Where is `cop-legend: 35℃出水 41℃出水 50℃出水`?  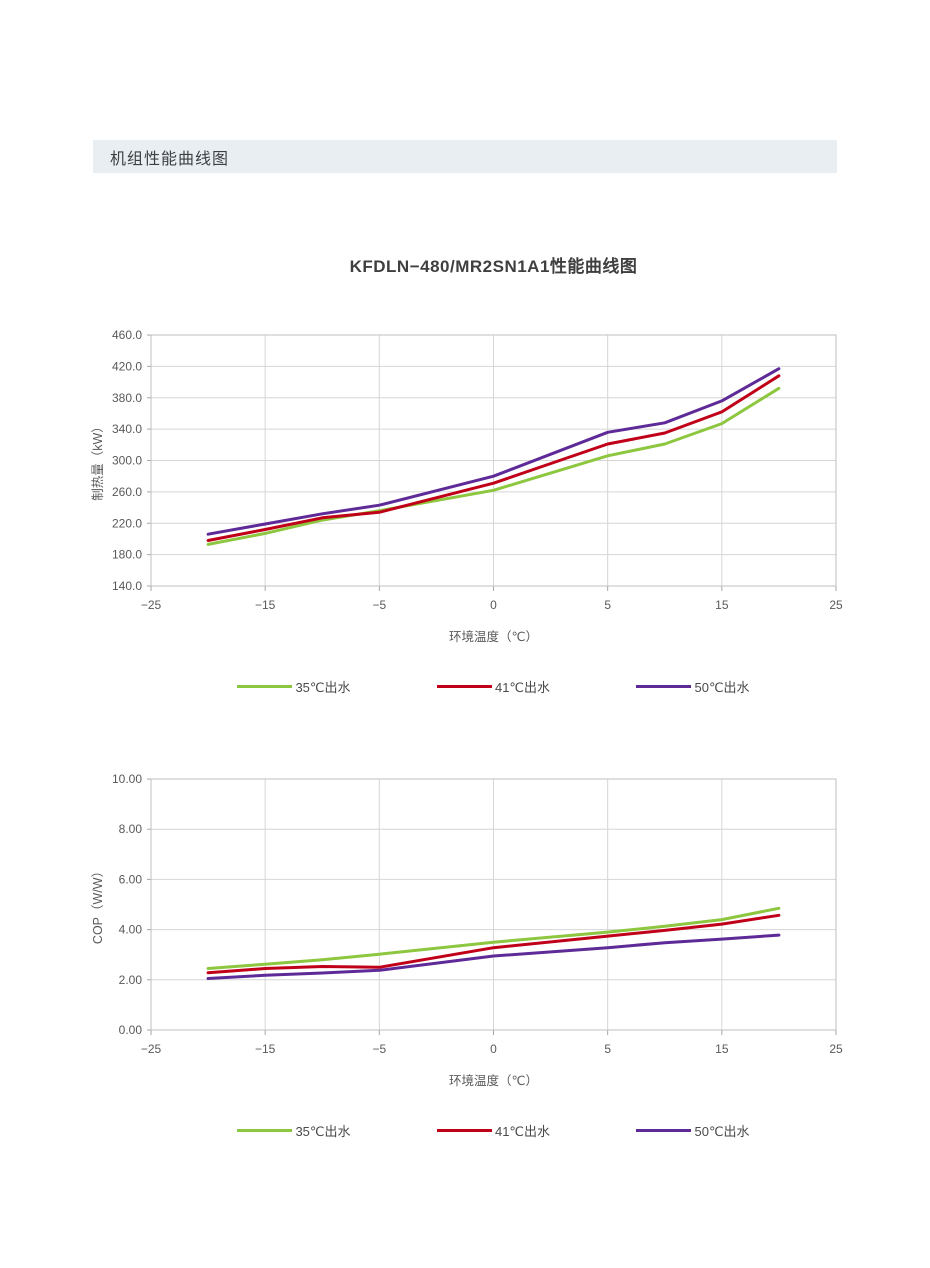 cop-legend: 35℃出水 41℃出水 50℃出水 is located at coordinates (493, 1130).